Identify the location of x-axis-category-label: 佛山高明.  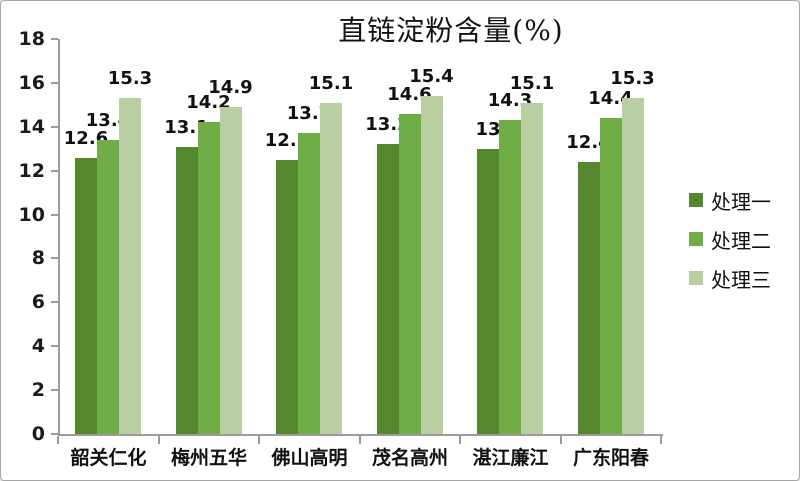
(309, 458).